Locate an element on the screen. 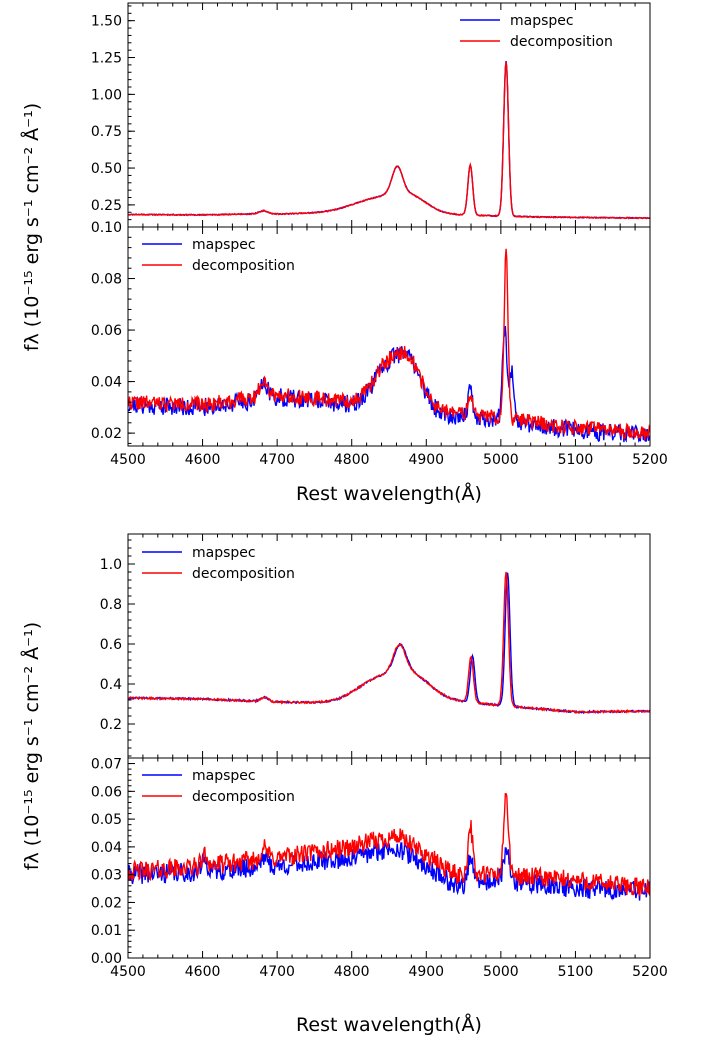 The width and height of the screenshot is (701, 1037). y-tick-label: 0.25 is located at coordinates (106, 206).